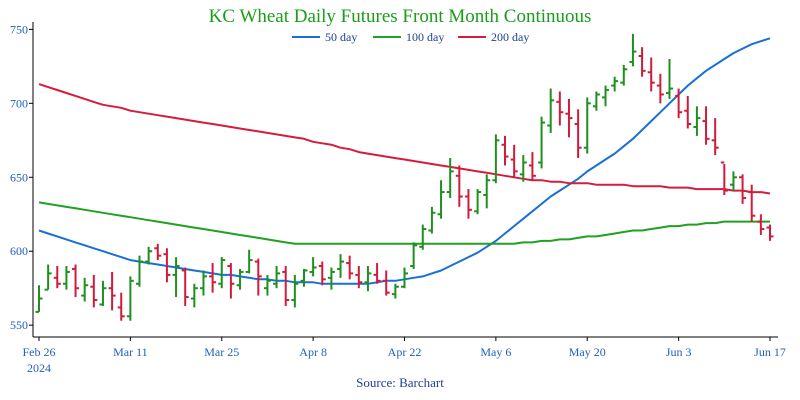 This screenshot has height=400, width=800. I want to click on x-tick-label-may-6: May 6, so click(495, 352).